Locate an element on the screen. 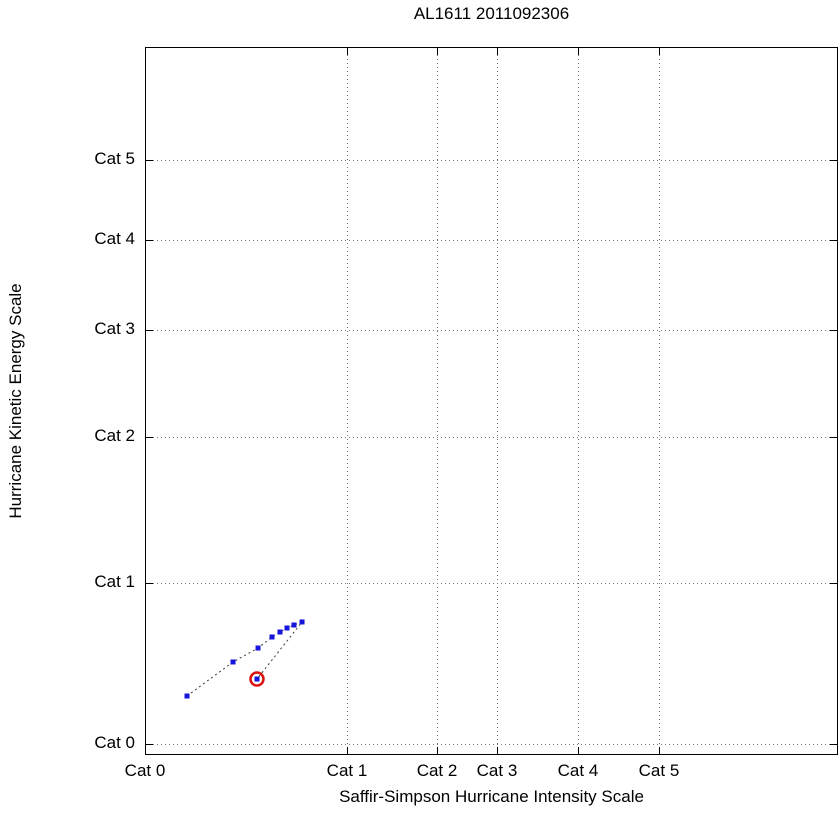 Image resolution: width=840 pixels, height=821 pixels. track-line is located at coordinates (245, 658).